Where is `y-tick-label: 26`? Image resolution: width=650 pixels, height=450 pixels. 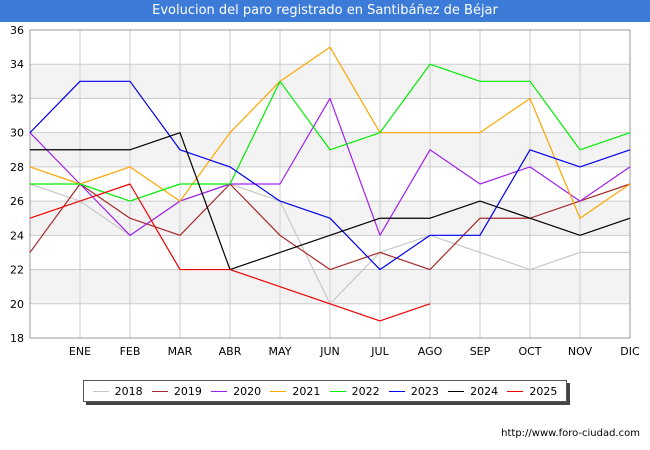 y-tick-label: 26 is located at coordinates (17, 201).